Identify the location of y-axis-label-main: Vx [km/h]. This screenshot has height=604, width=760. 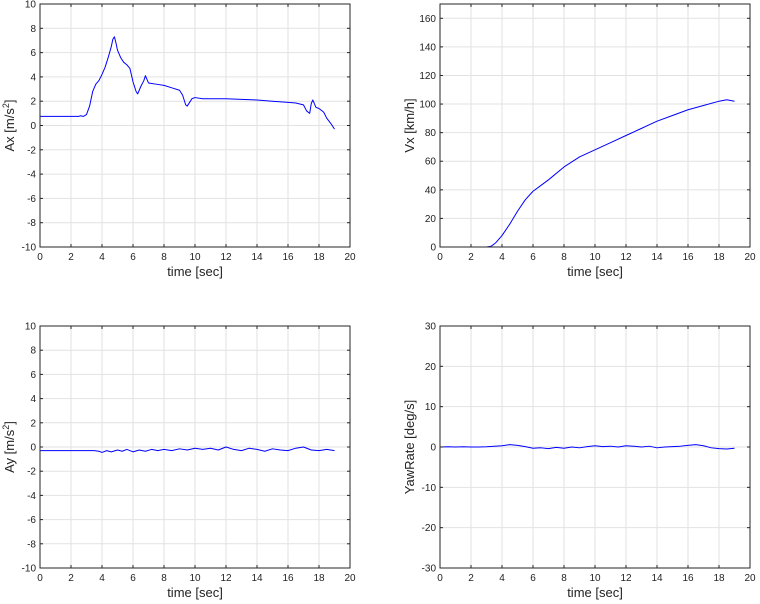
(409, 125).